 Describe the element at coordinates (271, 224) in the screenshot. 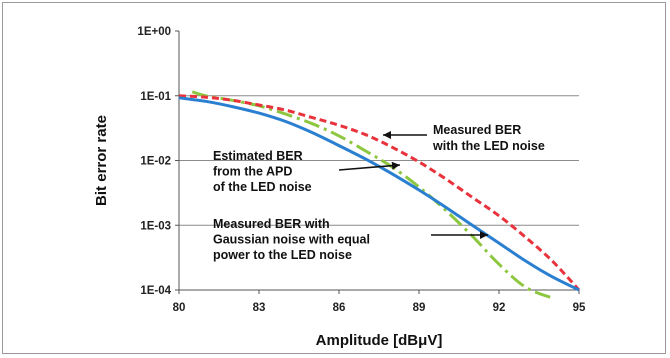

I see `annotation-label-measured-gaussian: Measured BER with` at that location.